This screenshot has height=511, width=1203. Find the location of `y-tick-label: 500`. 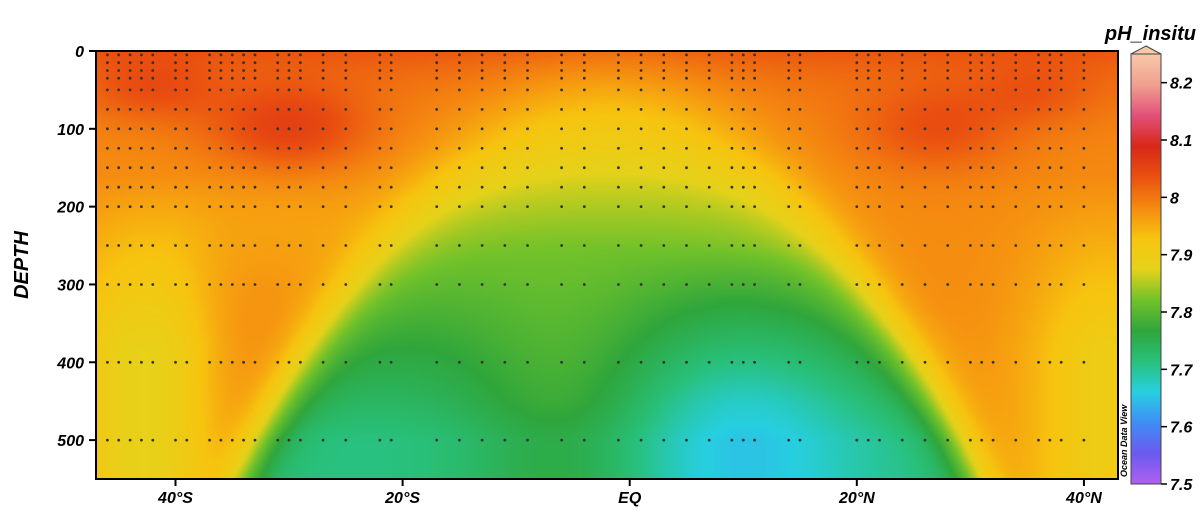

y-tick-label: 500 is located at coordinates (70, 441).